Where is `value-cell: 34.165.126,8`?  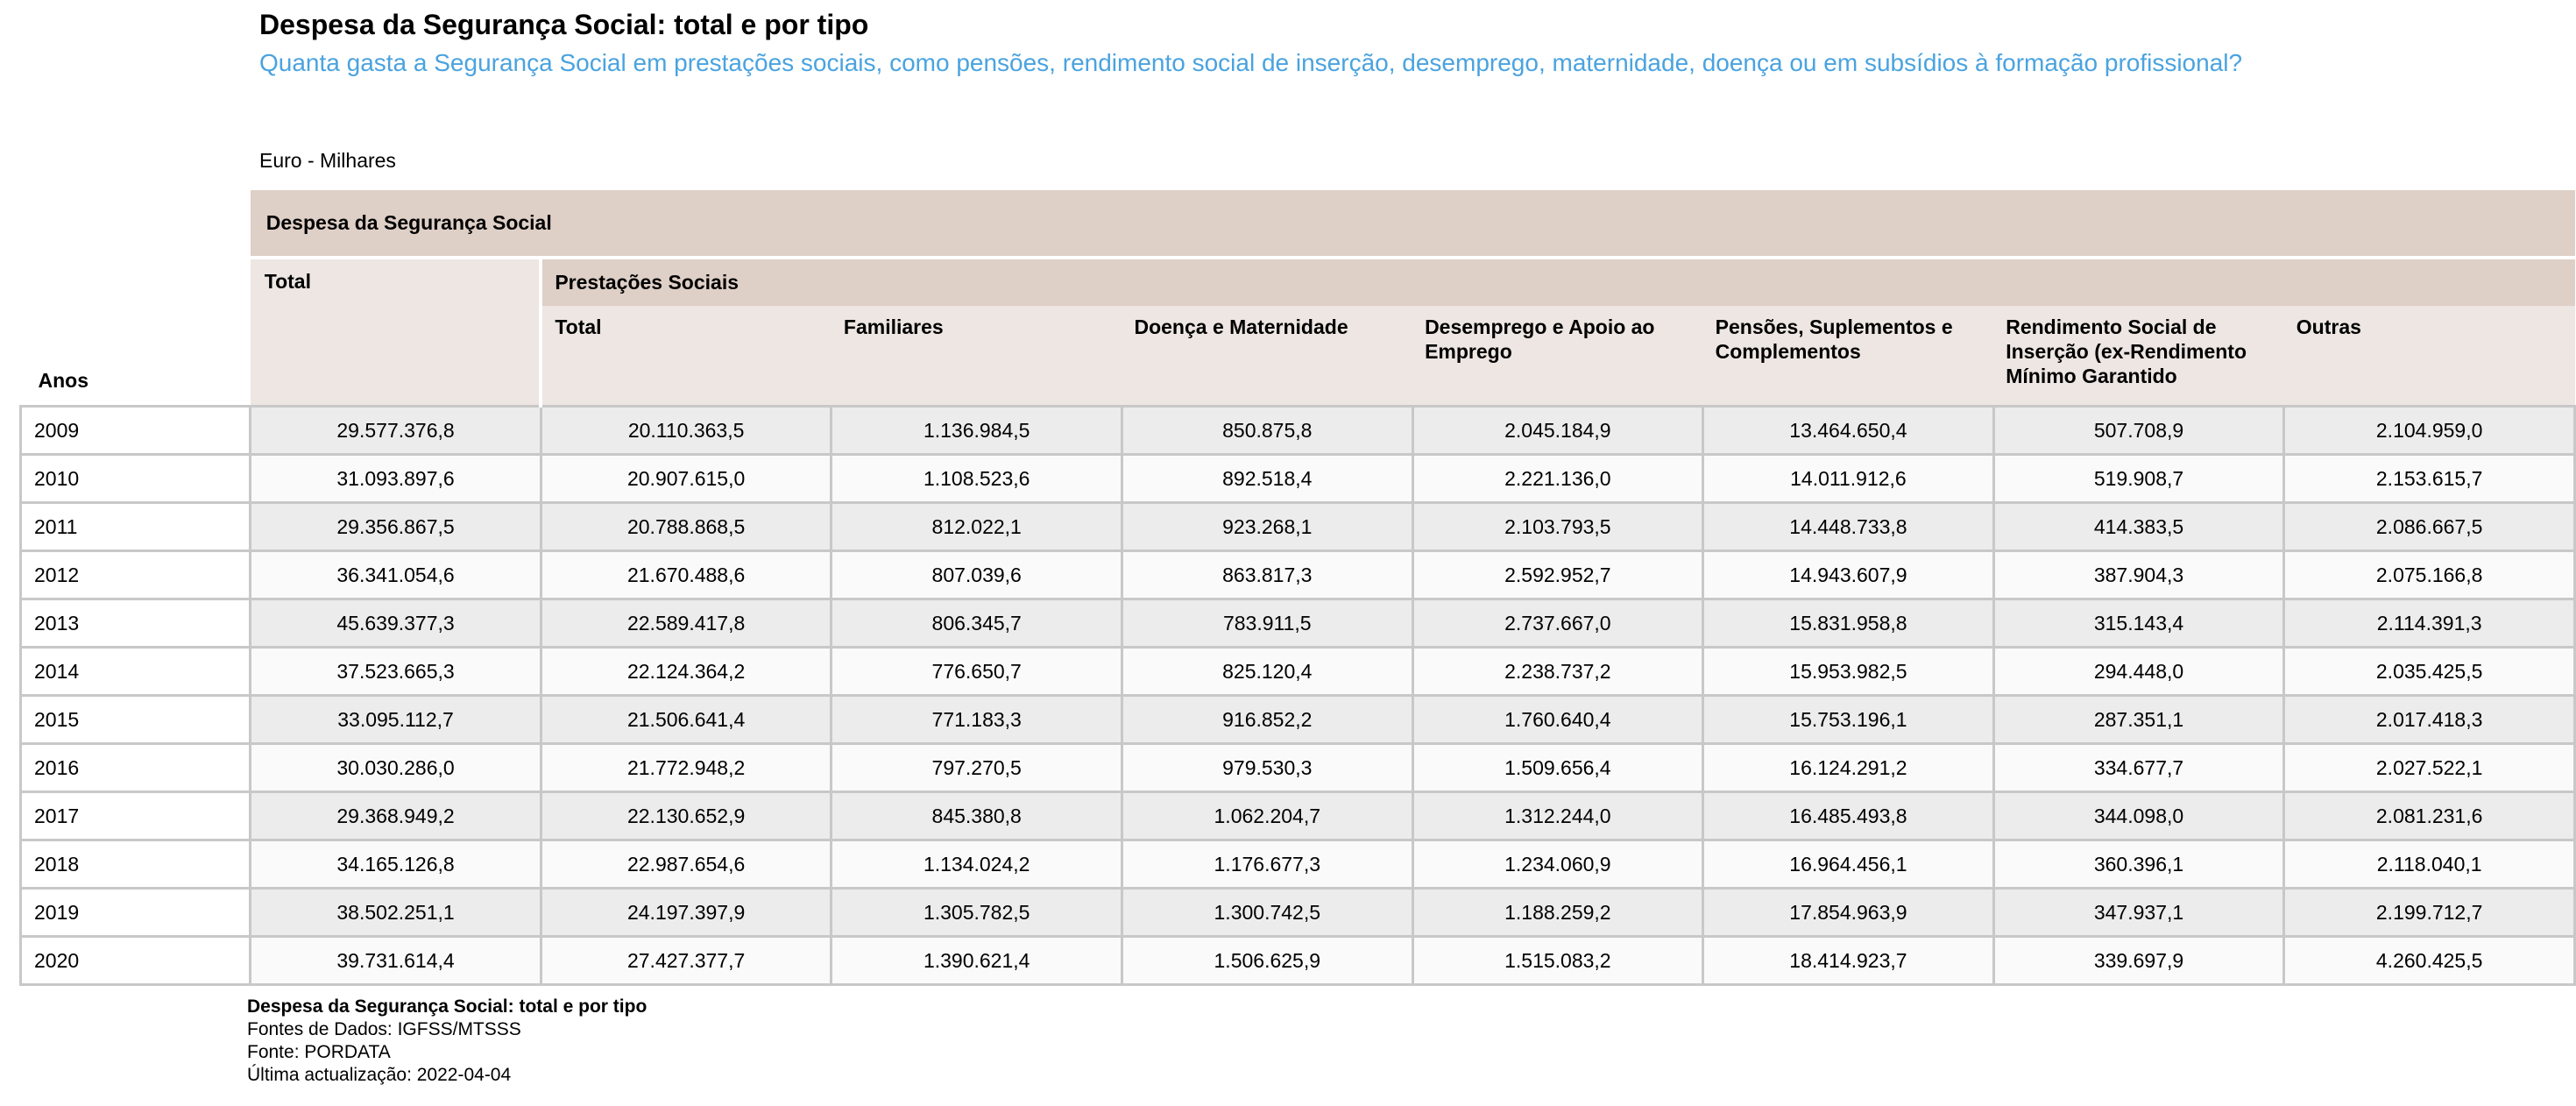 value-cell: 34.165.126,8 is located at coordinates (396, 864).